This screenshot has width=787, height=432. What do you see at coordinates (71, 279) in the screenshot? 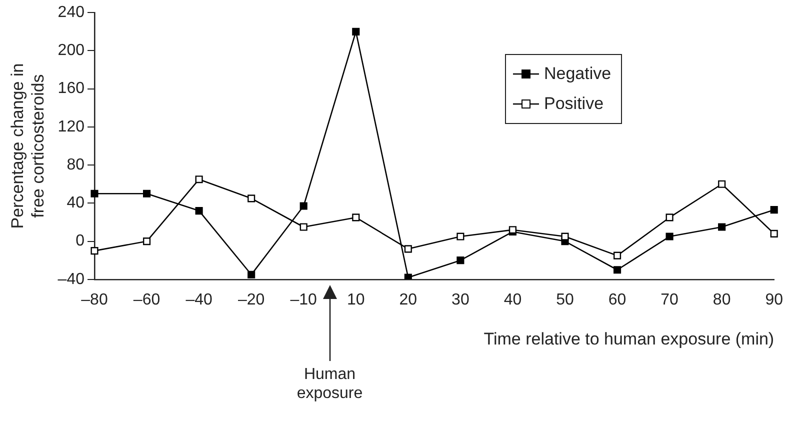
I see `y-tick-label: –40` at bounding box center [71, 279].